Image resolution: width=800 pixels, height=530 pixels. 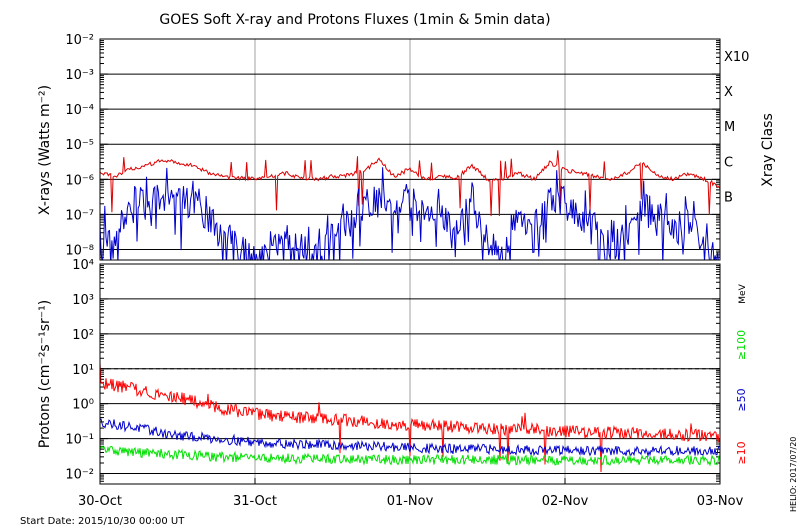 What do you see at coordinates (83, 265) in the screenshot?
I see `y-tick-label: 10⁴` at bounding box center [83, 265].